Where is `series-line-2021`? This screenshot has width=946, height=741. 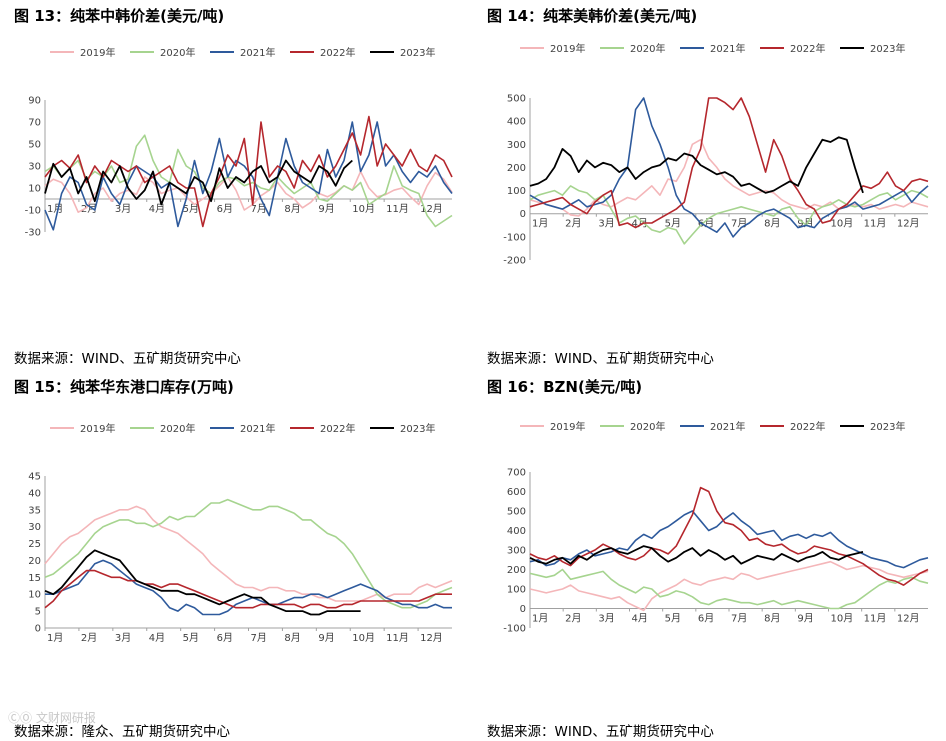 series-line-2021 is located at coordinates (729, 539).